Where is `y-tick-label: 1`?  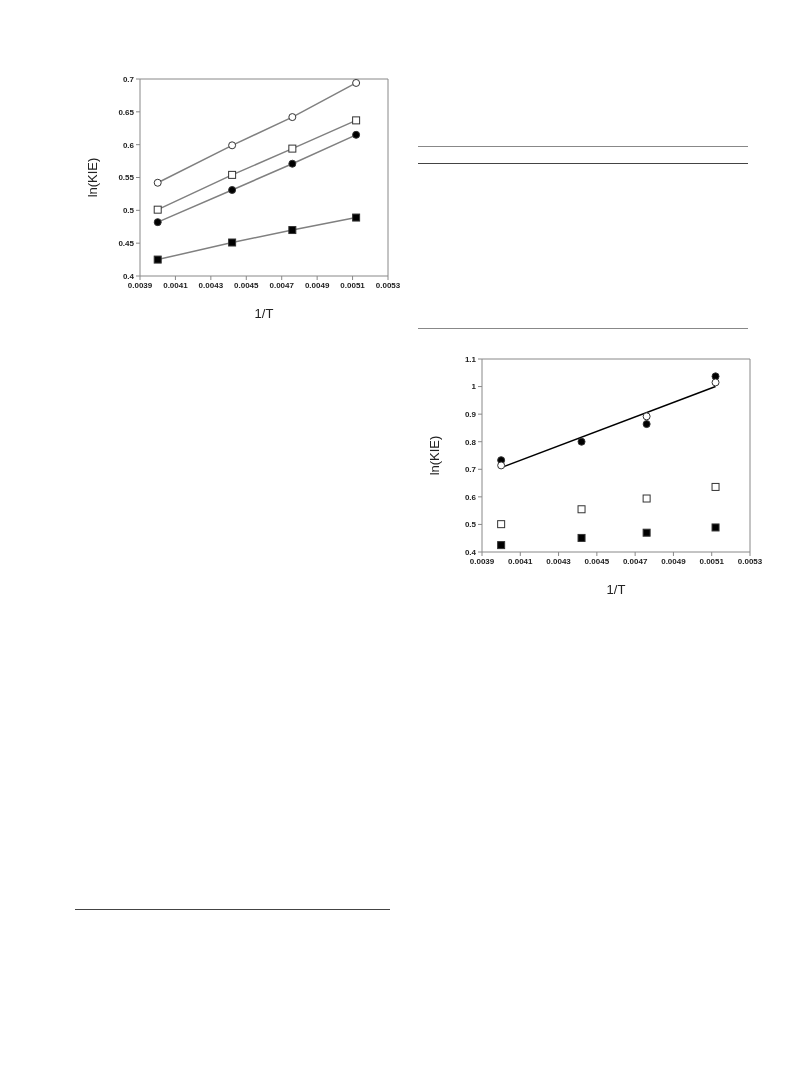 y-tick-label: 1 is located at coordinates (474, 387).